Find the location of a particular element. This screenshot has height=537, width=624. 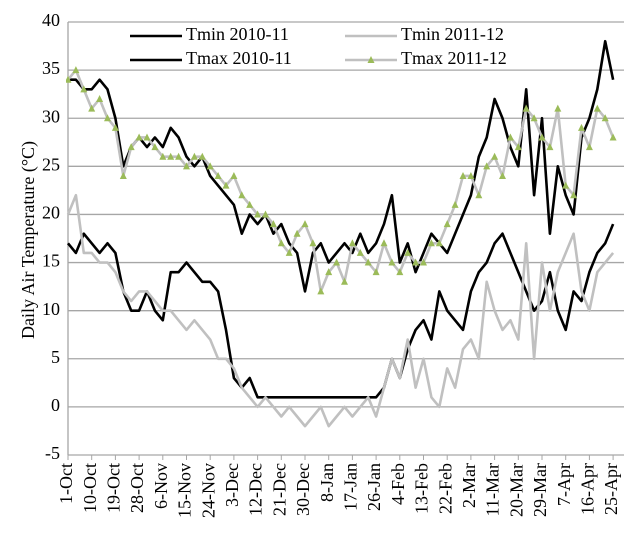

y-tick-label: 10 is located at coordinates (51, 309).